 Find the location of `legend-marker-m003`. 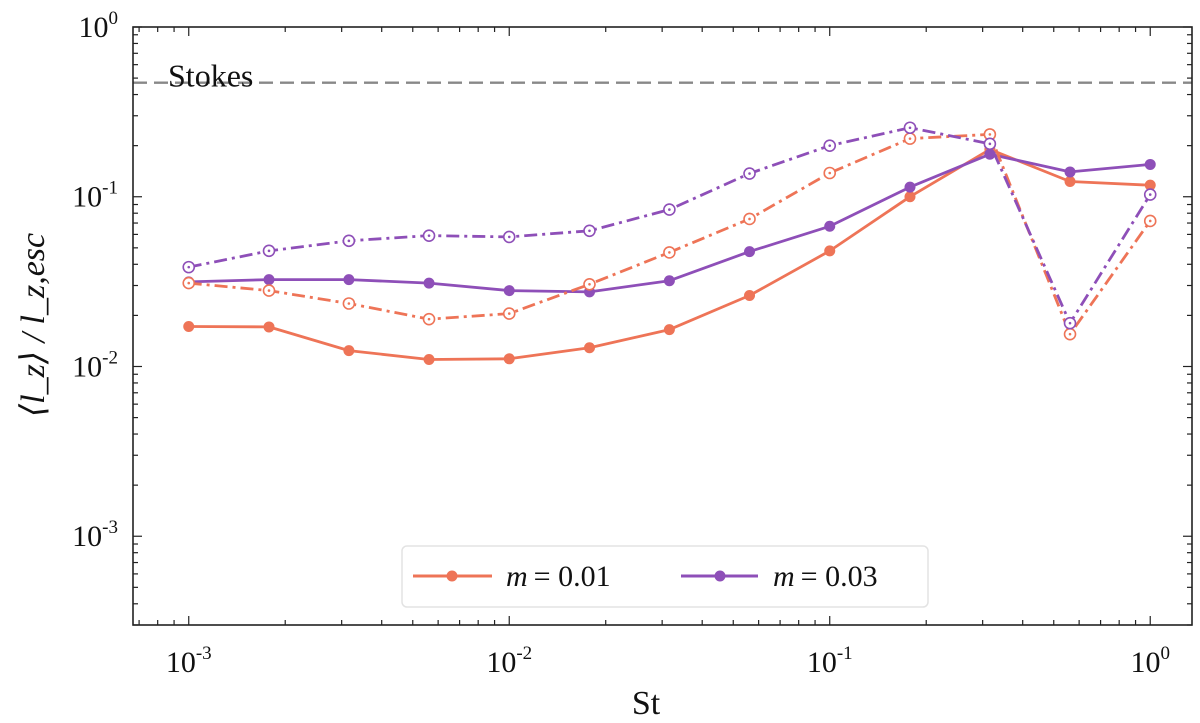

legend-marker-m003 is located at coordinates (720, 576).